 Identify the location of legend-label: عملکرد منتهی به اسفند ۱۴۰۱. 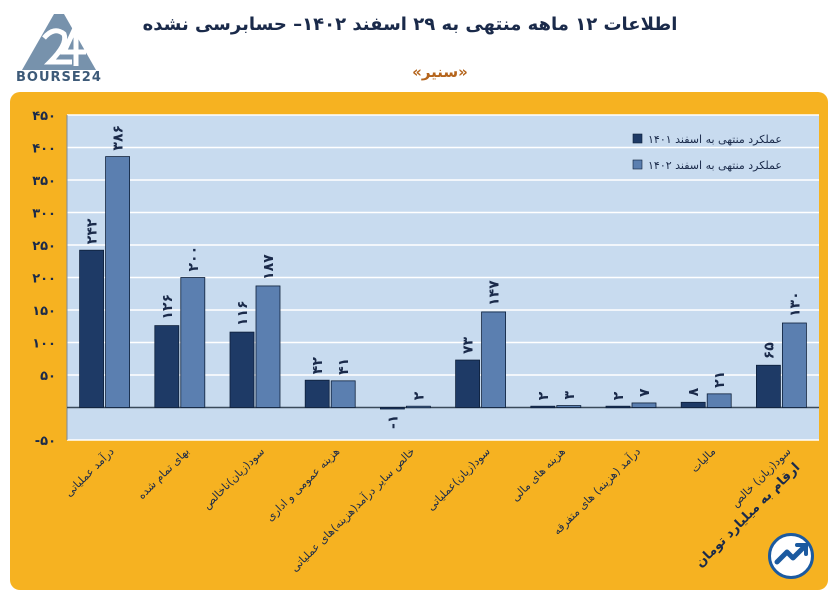
(715, 139).